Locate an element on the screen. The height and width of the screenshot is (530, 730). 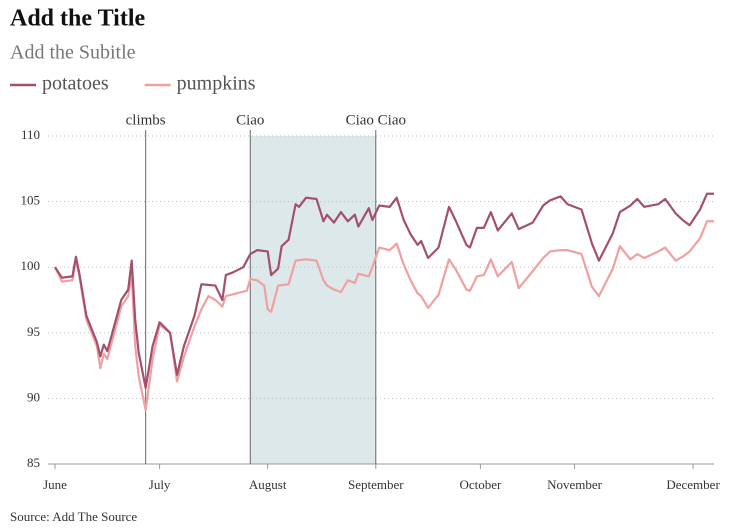
x-tick-label: October is located at coordinates (480, 484).